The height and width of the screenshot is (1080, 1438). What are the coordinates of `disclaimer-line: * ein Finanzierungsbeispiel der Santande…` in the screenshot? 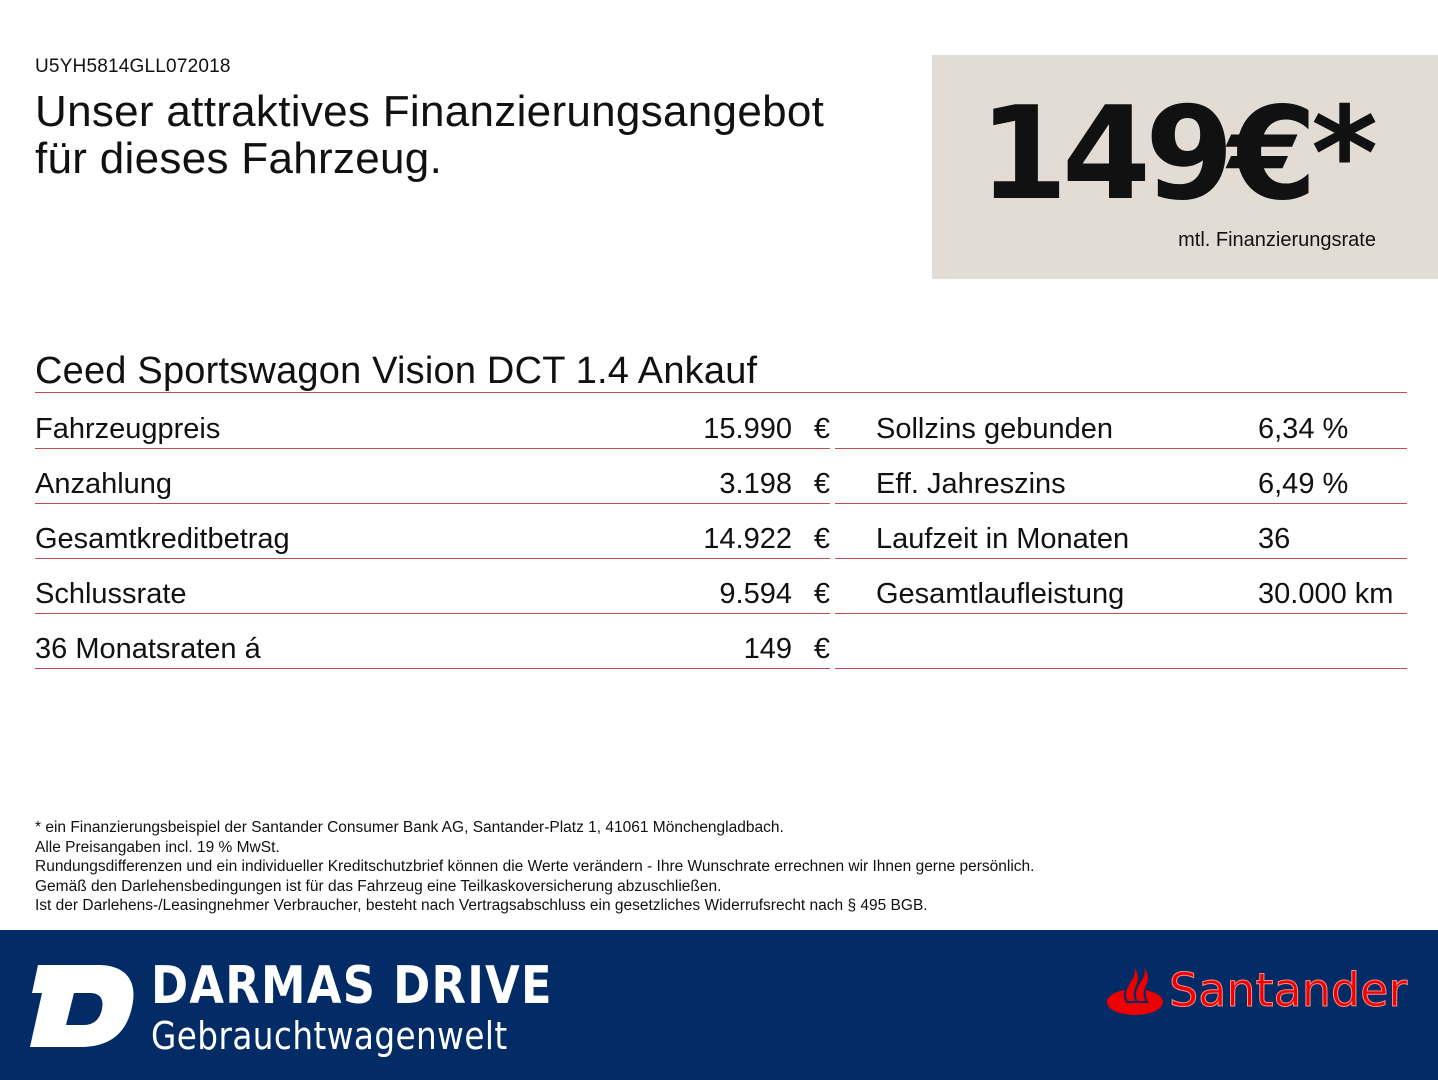 It's located at (409, 827).